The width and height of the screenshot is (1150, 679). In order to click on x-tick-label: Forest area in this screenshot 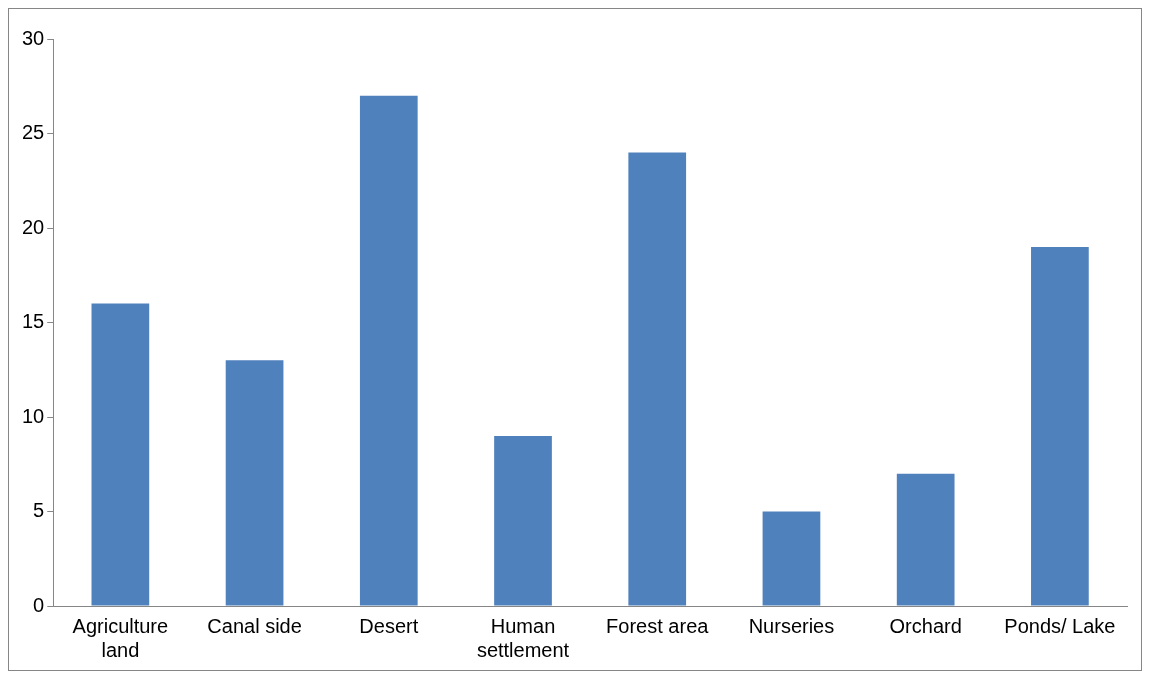, I will do `click(658, 625)`.